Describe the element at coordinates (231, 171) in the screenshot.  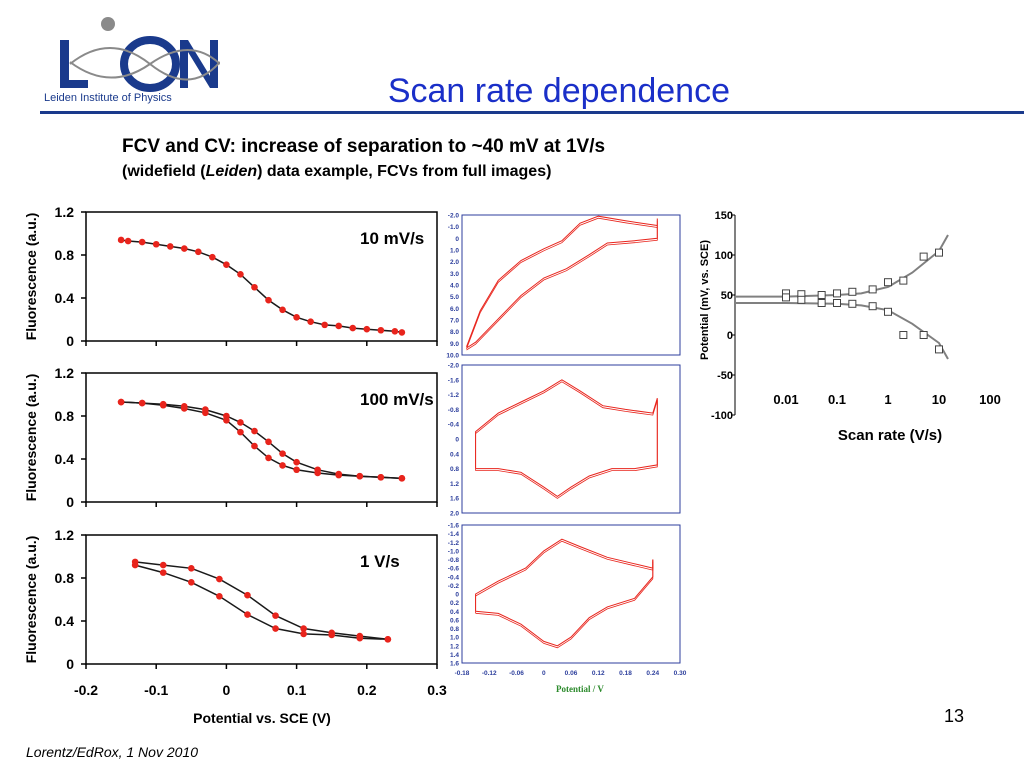
I see `subheading-italic: Leiden` at that location.